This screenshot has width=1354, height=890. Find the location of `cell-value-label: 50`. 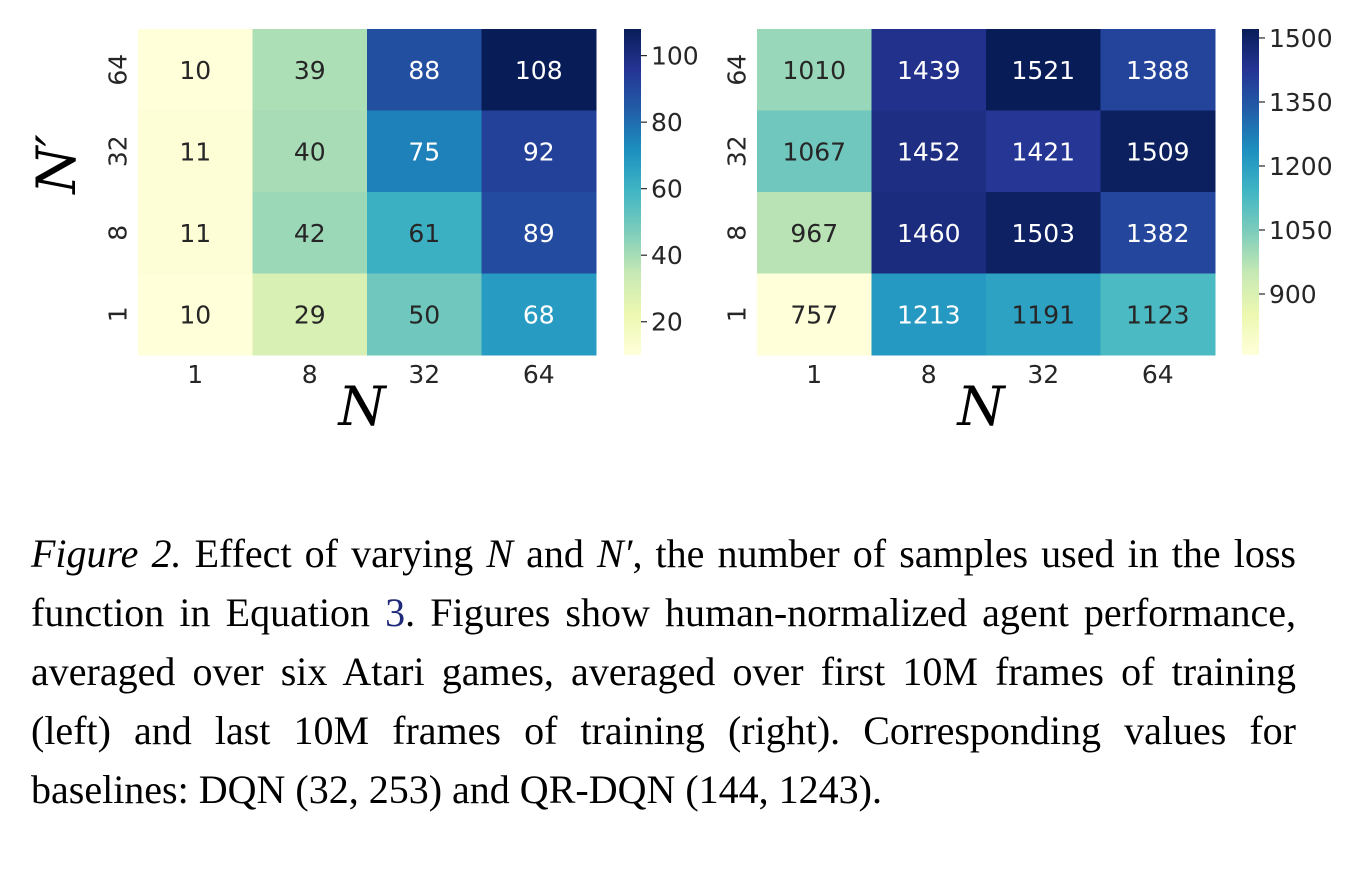

cell-value-label: 50 is located at coordinates (424, 314).